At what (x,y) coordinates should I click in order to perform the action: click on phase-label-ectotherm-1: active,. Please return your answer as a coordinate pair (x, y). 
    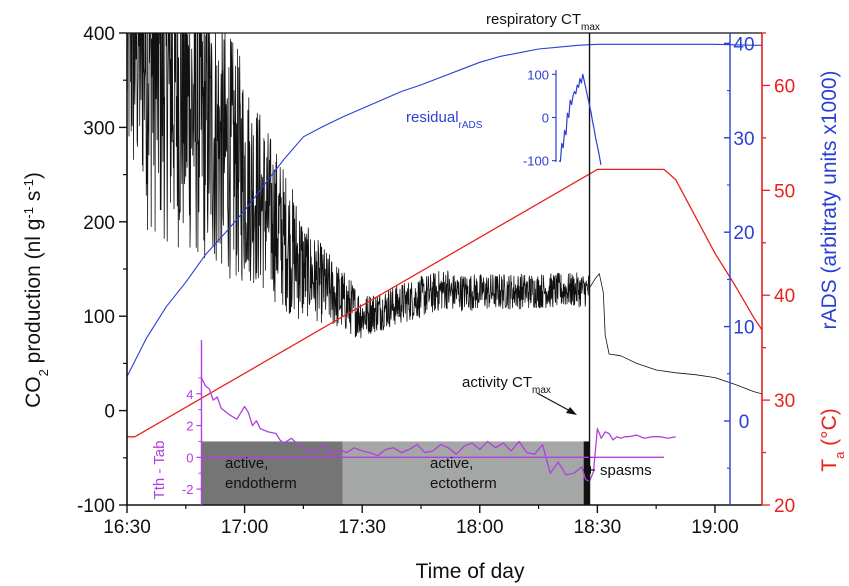
    Looking at the image, I should click on (451, 463).